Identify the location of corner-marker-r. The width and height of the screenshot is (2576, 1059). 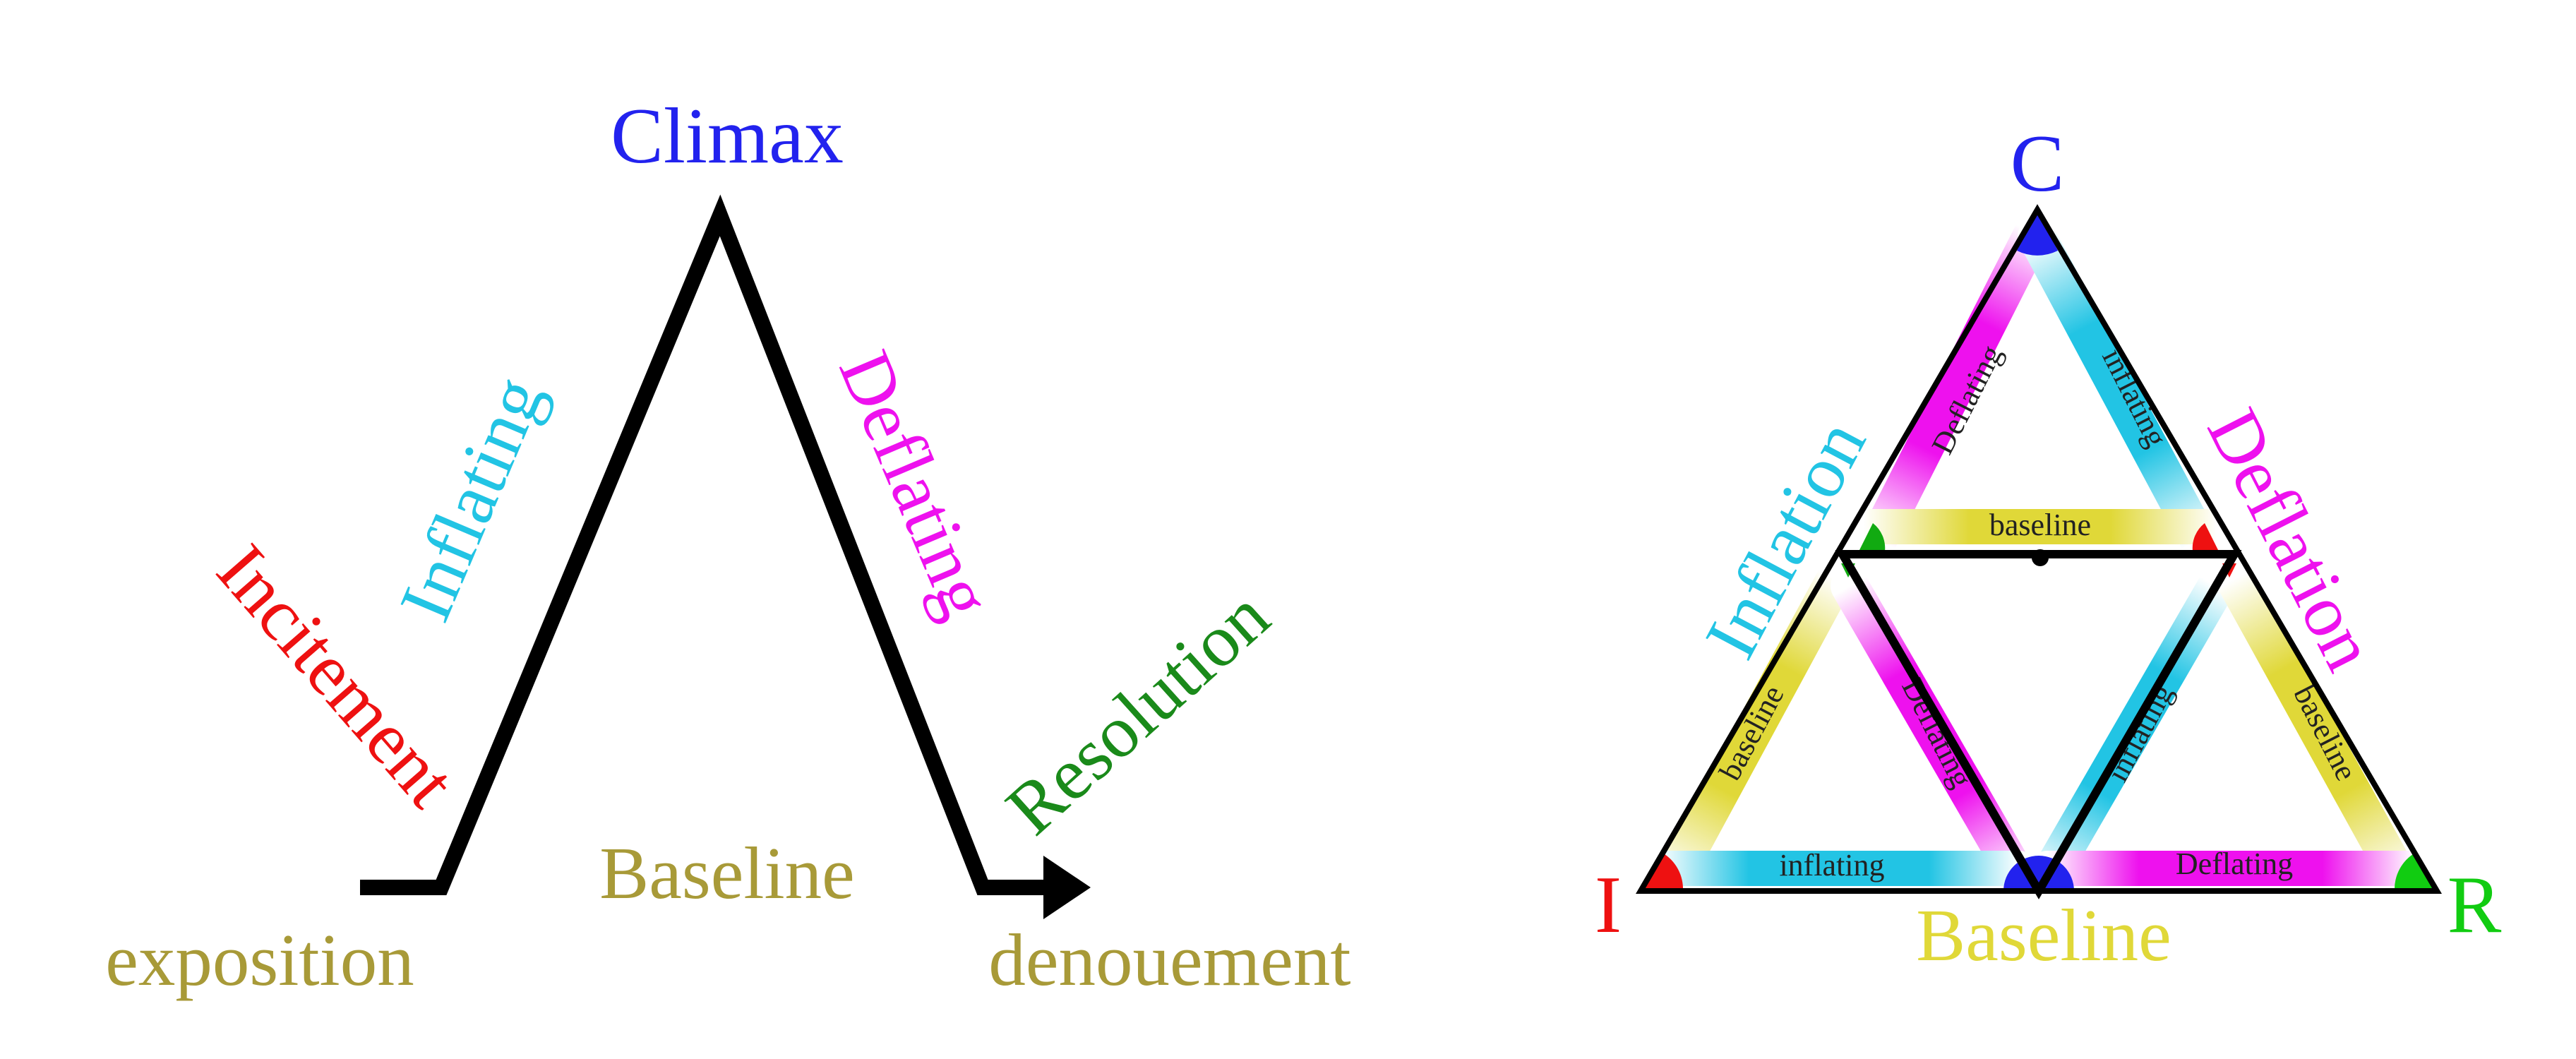
(2415, 872).